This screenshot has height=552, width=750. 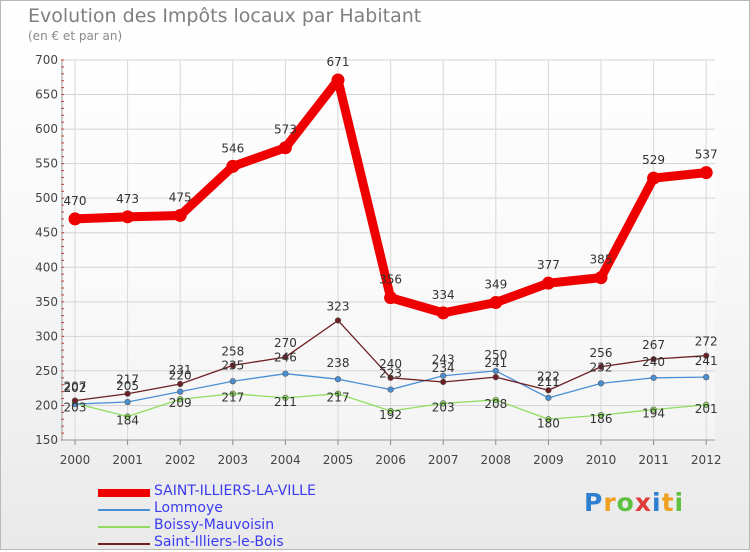 What do you see at coordinates (232, 398) in the screenshot?
I see `data-label-2-3: 217` at bounding box center [232, 398].